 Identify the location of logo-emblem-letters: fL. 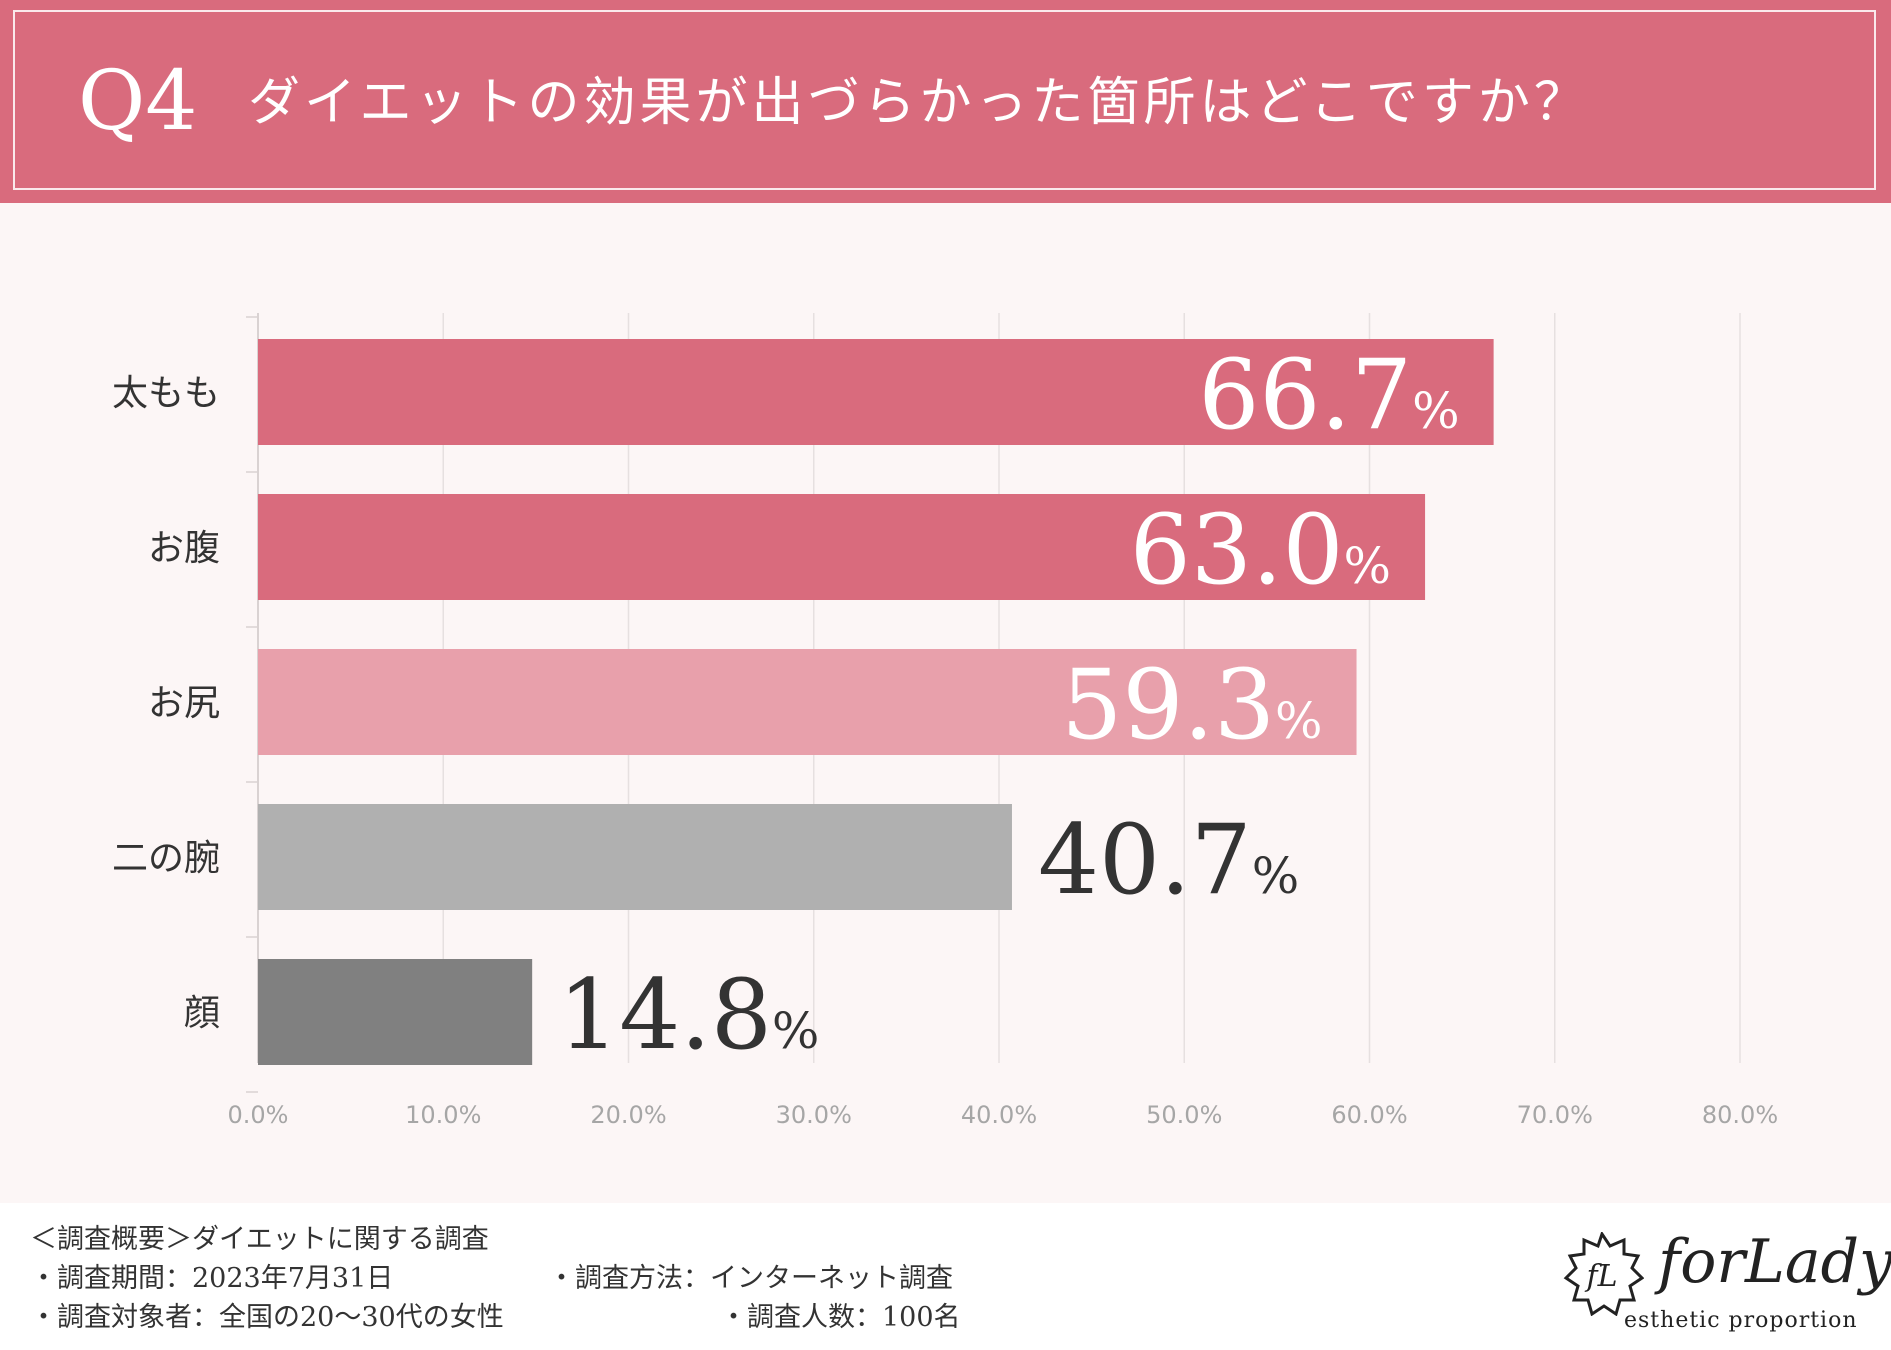
(1600, 1276).